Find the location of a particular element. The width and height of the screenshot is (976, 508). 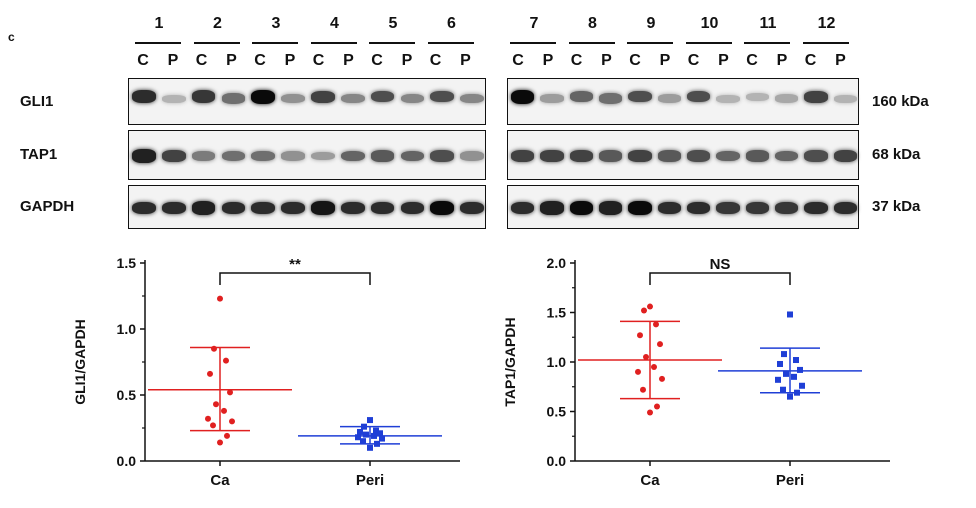

lane-number: 3 is located at coordinates (276, 23).